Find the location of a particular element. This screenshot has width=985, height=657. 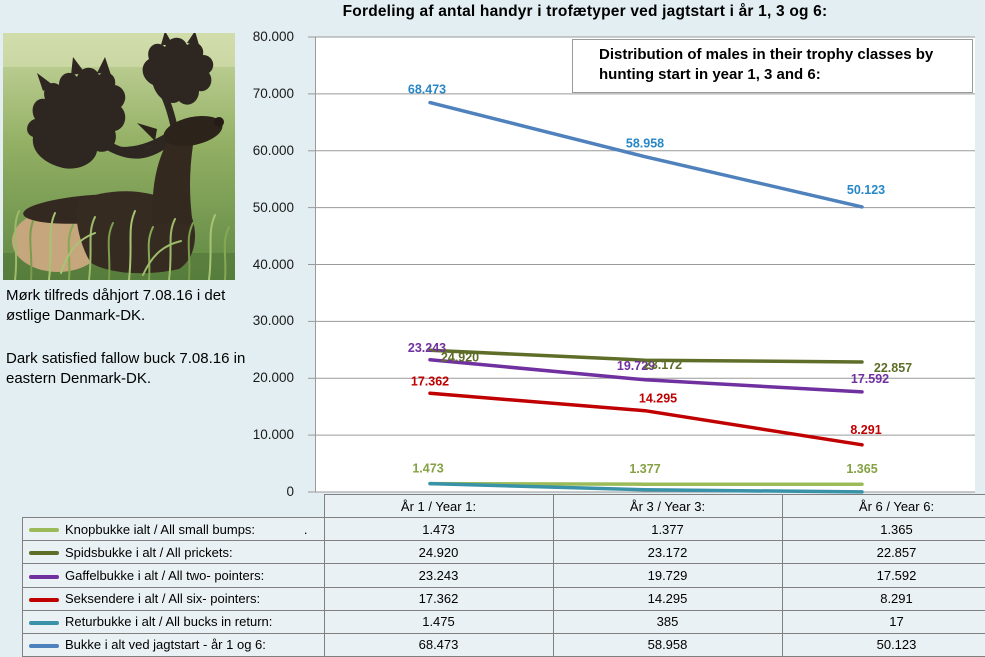

value-cell: 1.473 is located at coordinates (438, 529).